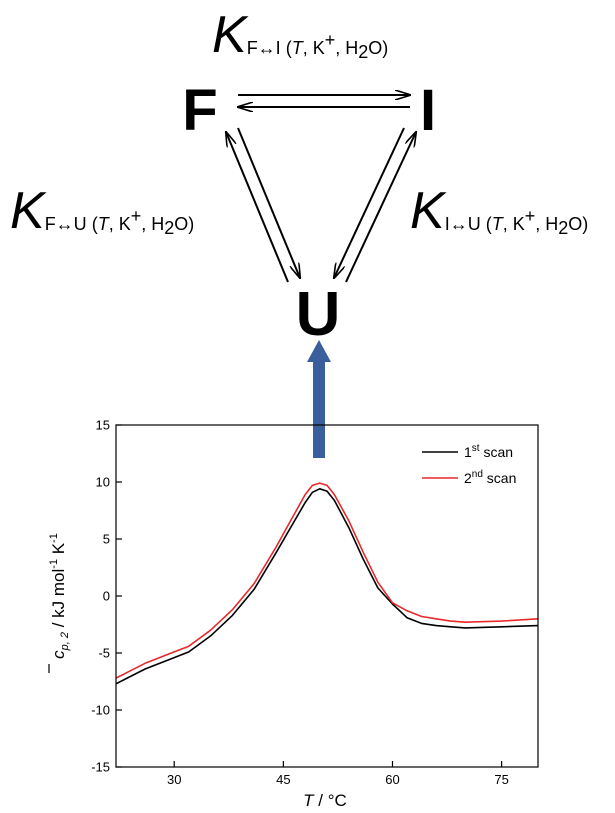 The width and height of the screenshot is (615, 813). What do you see at coordinates (546, 224) in the screenshot?
I see `k-iu-water: , H` at bounding box center [546, 224].